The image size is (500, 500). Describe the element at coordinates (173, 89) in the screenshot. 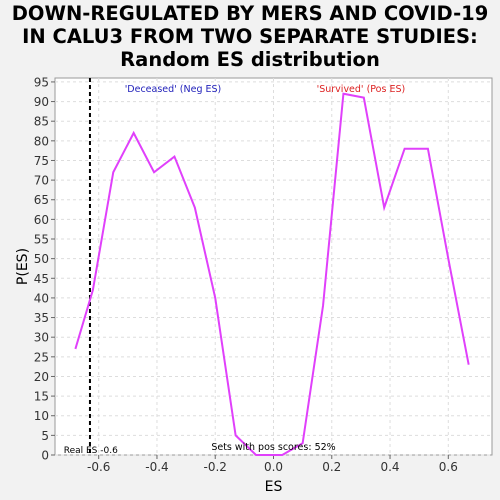

I see `neg-es-label: 'Deceased' (Neg ES)` at that location.